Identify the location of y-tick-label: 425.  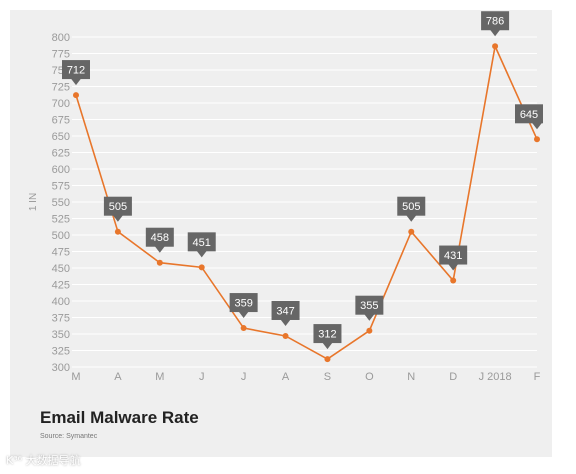
(61, 286).